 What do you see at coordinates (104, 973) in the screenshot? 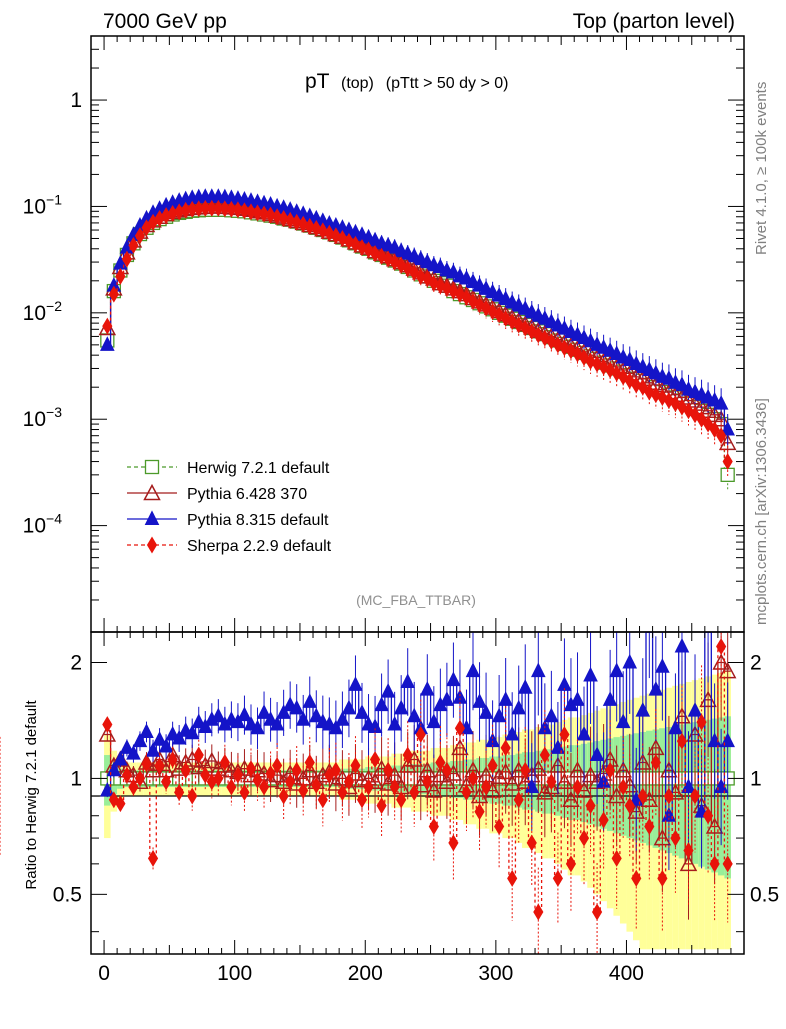
I see `x-tick-label: 0` at bounding box center [104, 973].